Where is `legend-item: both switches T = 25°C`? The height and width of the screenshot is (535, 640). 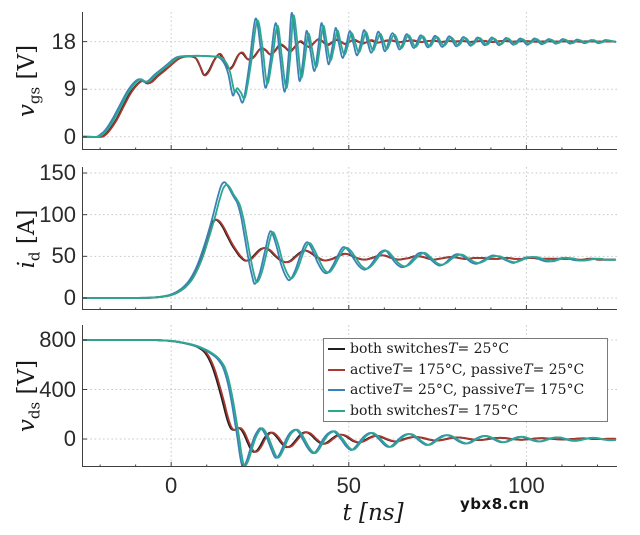 legend-item: both switches T = 25°C is located at coordinates (467, 349).